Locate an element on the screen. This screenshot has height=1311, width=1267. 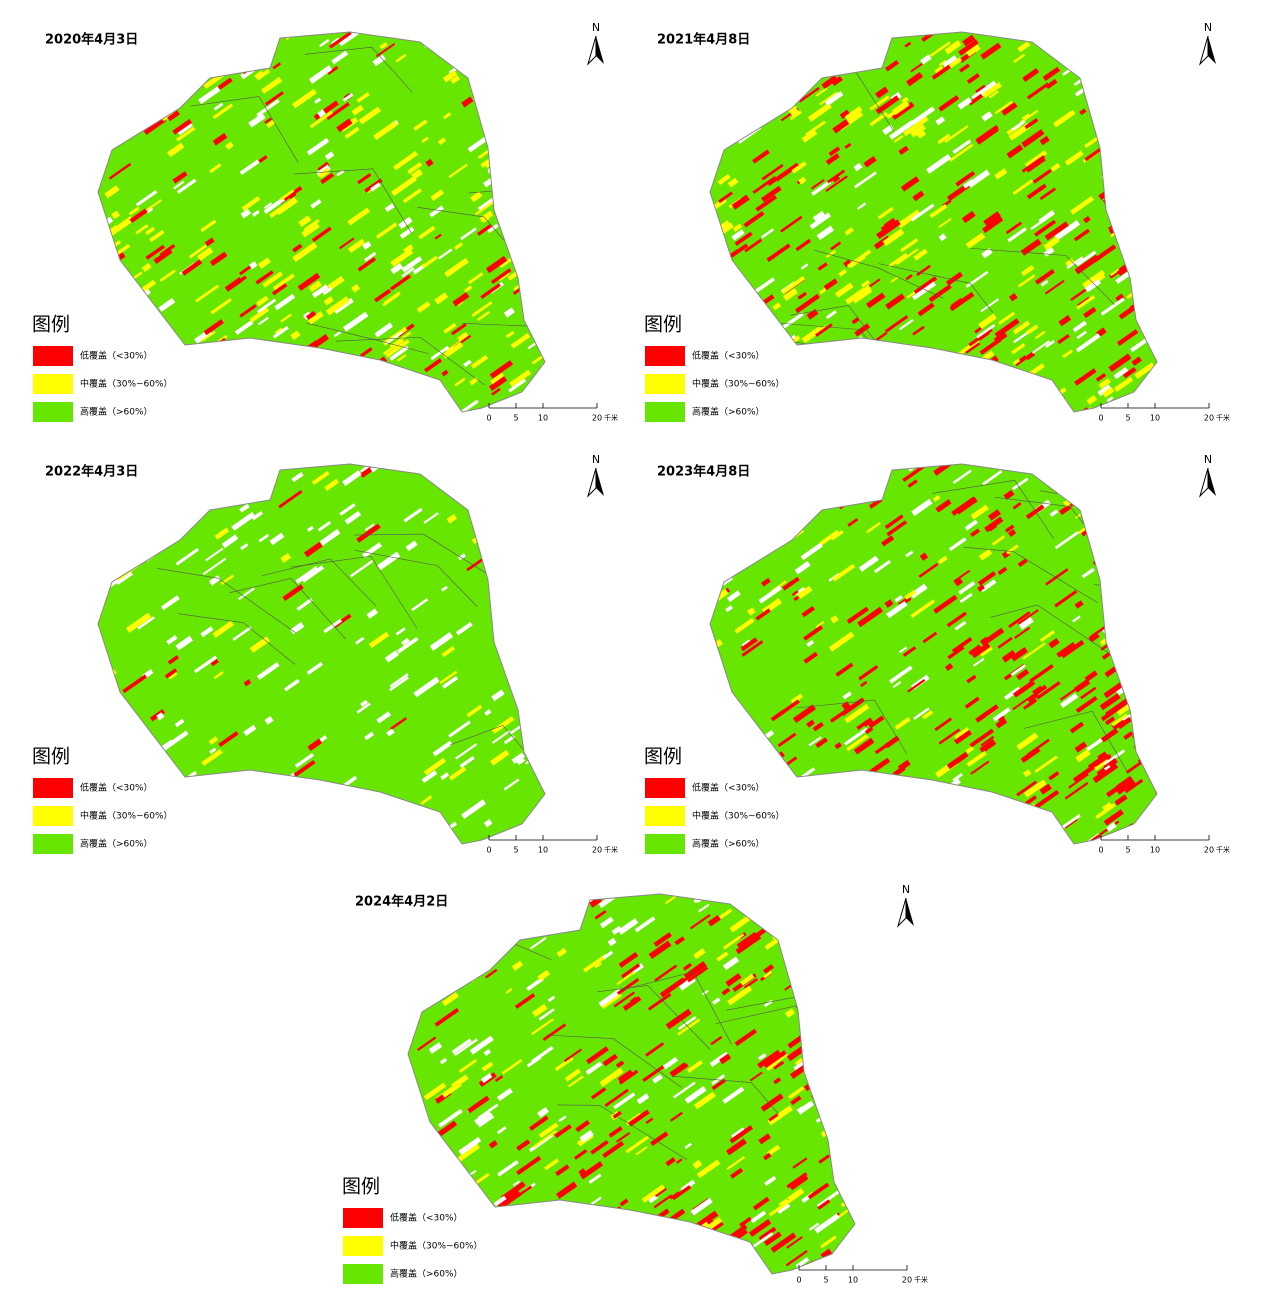
north-arrow is located at coordinates (1212, 482).